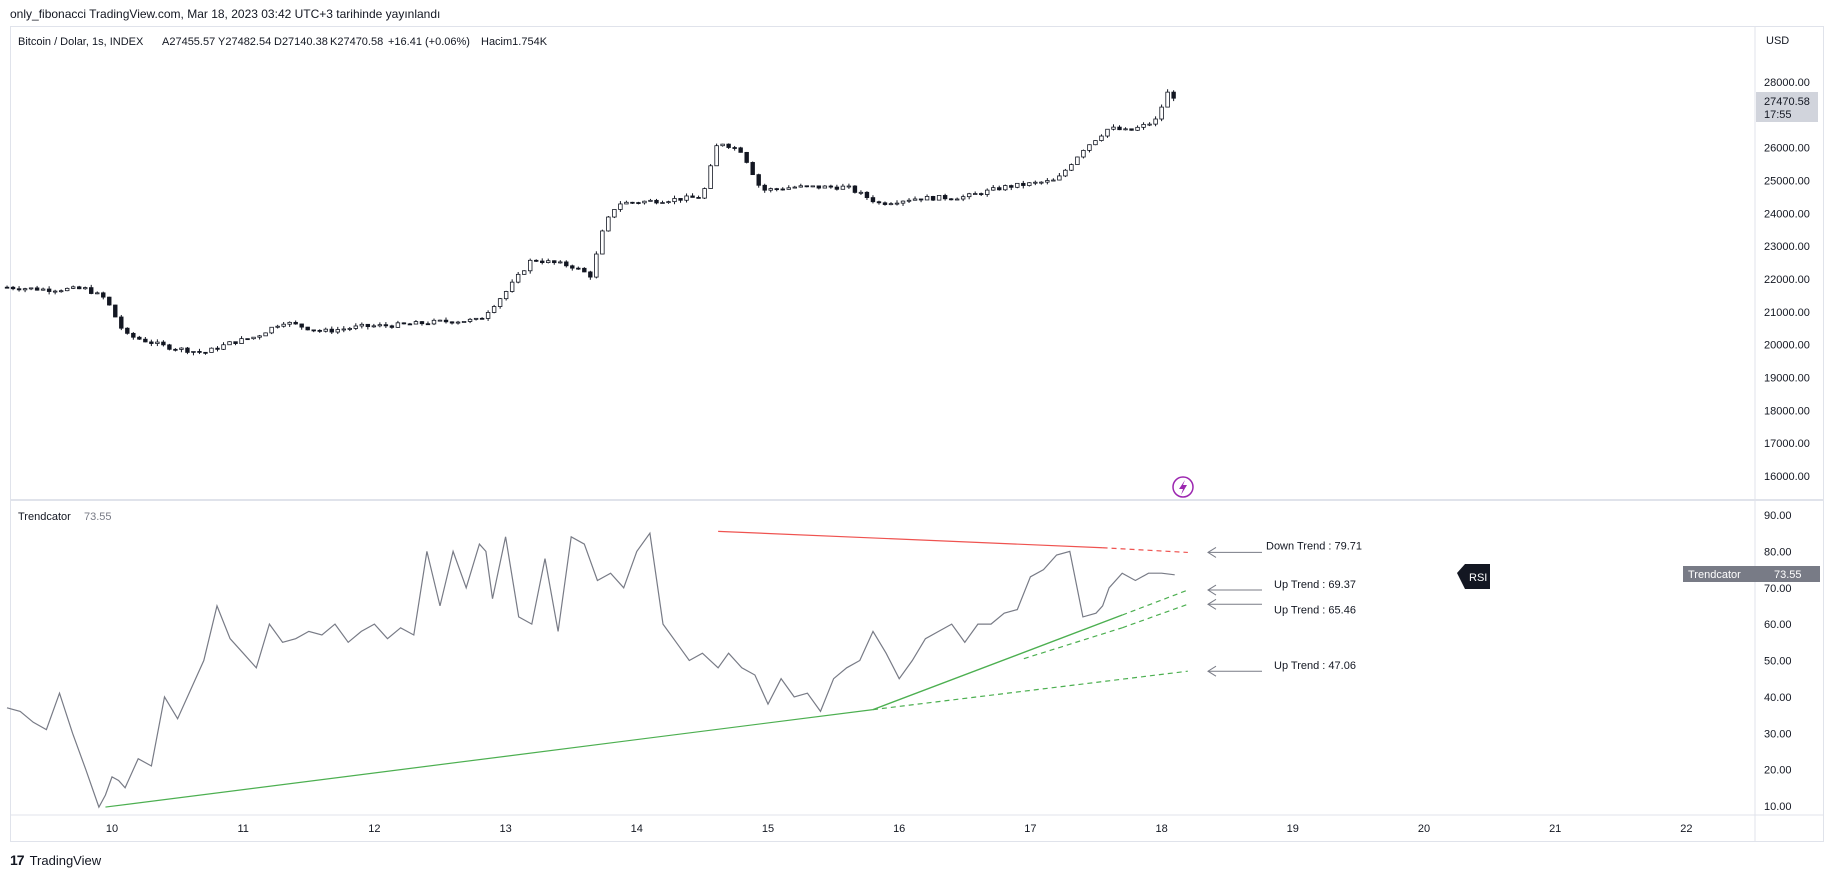  Describe the element at coordinates (1315, 666) in the screenshot. I see `trend-label-text: Up Trend : 47.06` at that location.